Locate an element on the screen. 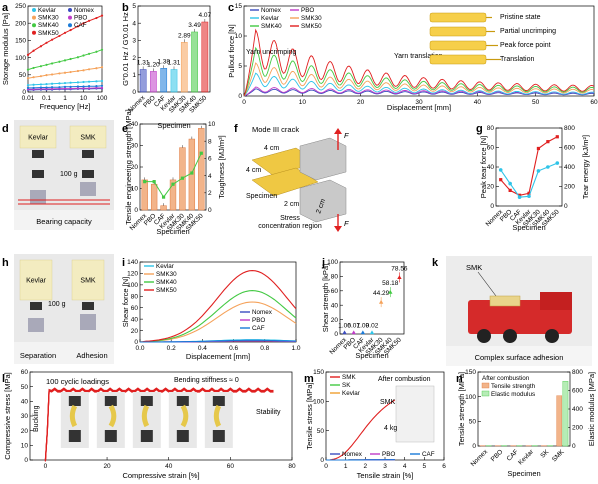 Image resolution: width=598 pixels, height=484 pixels. i-y-tick-label: 0 is located at coordinates (136, 342).